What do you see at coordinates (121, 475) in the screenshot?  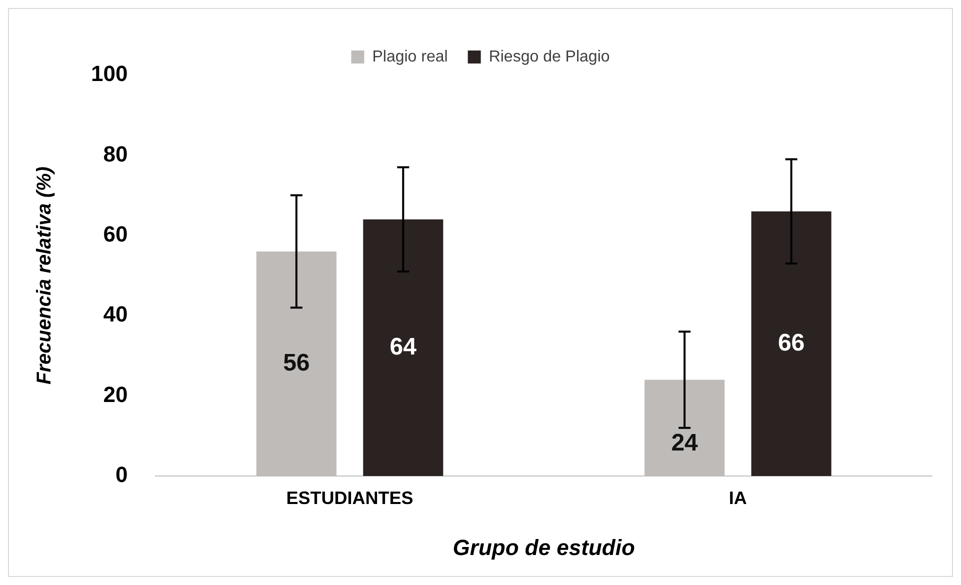 I see `y-tick-label: 0` at bounding box center [121, 475].